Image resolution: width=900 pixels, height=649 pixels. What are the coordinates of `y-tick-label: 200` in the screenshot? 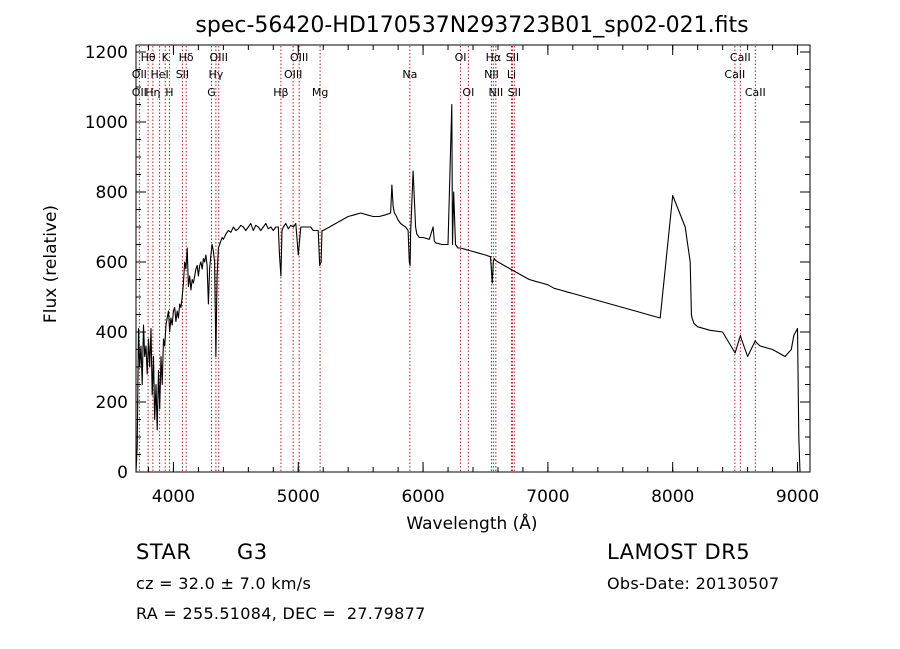 It's located at (112, 403).